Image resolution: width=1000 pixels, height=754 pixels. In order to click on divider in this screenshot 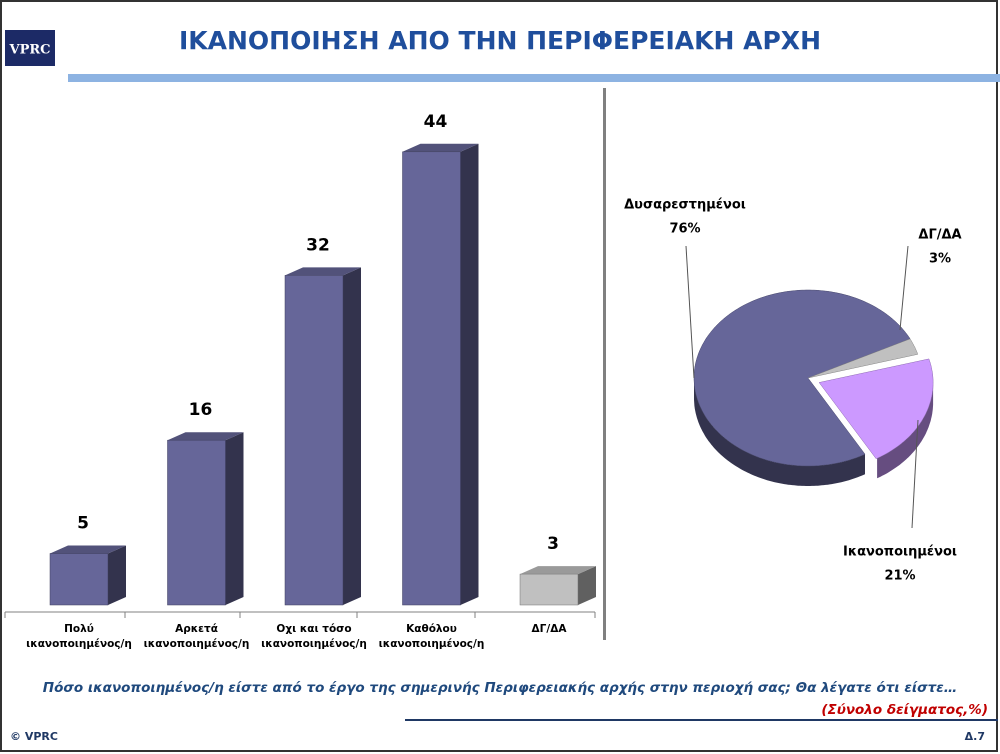, I will do `click(604, 364)`.